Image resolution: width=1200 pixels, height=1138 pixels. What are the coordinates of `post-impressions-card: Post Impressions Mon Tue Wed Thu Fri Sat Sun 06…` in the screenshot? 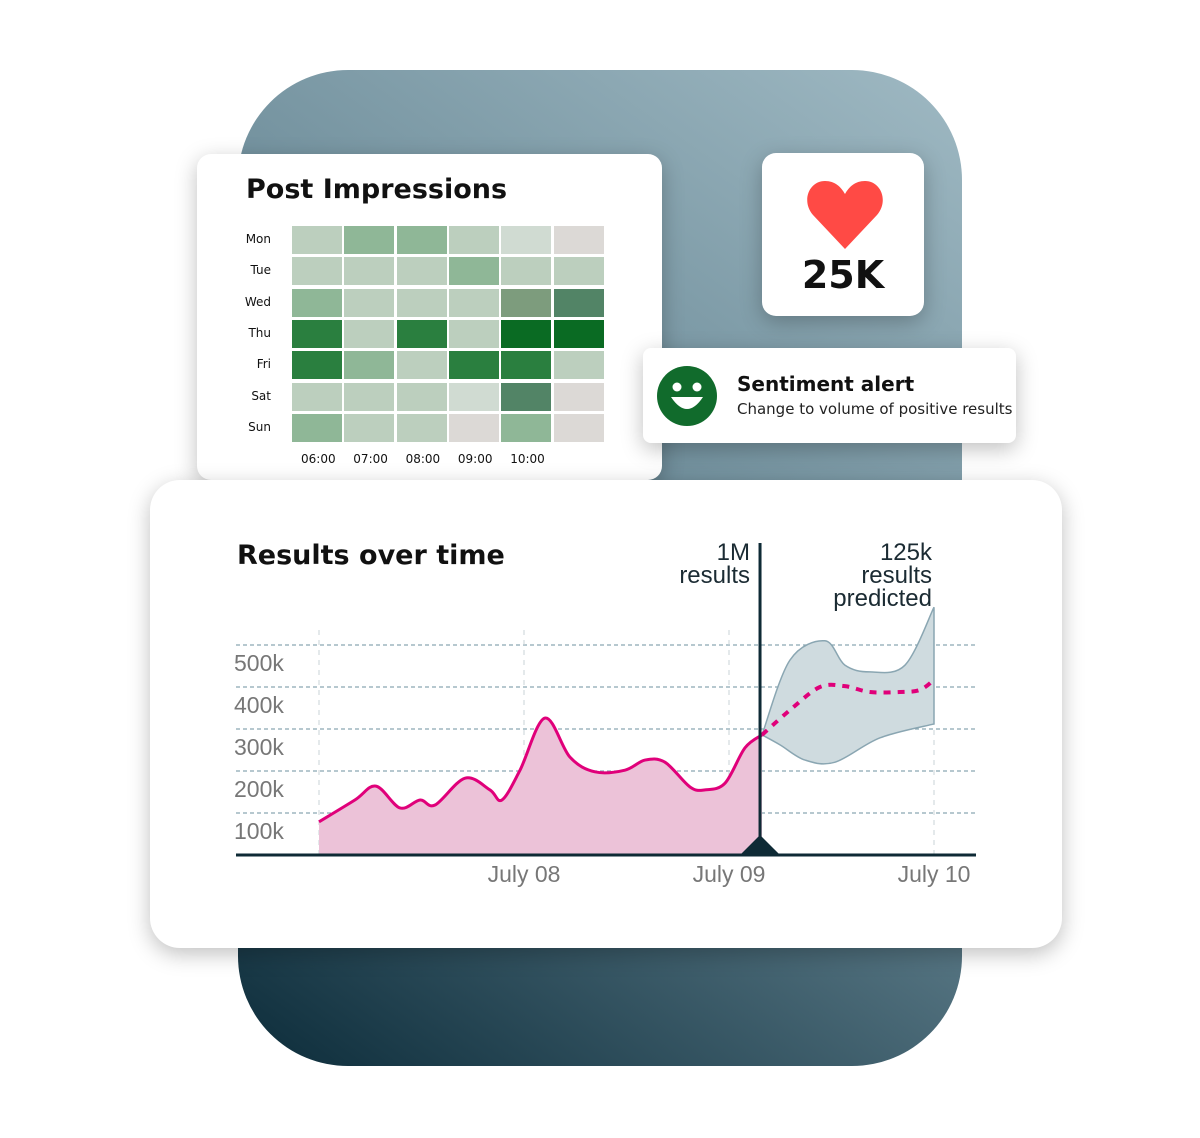 It's located at (429, 317).